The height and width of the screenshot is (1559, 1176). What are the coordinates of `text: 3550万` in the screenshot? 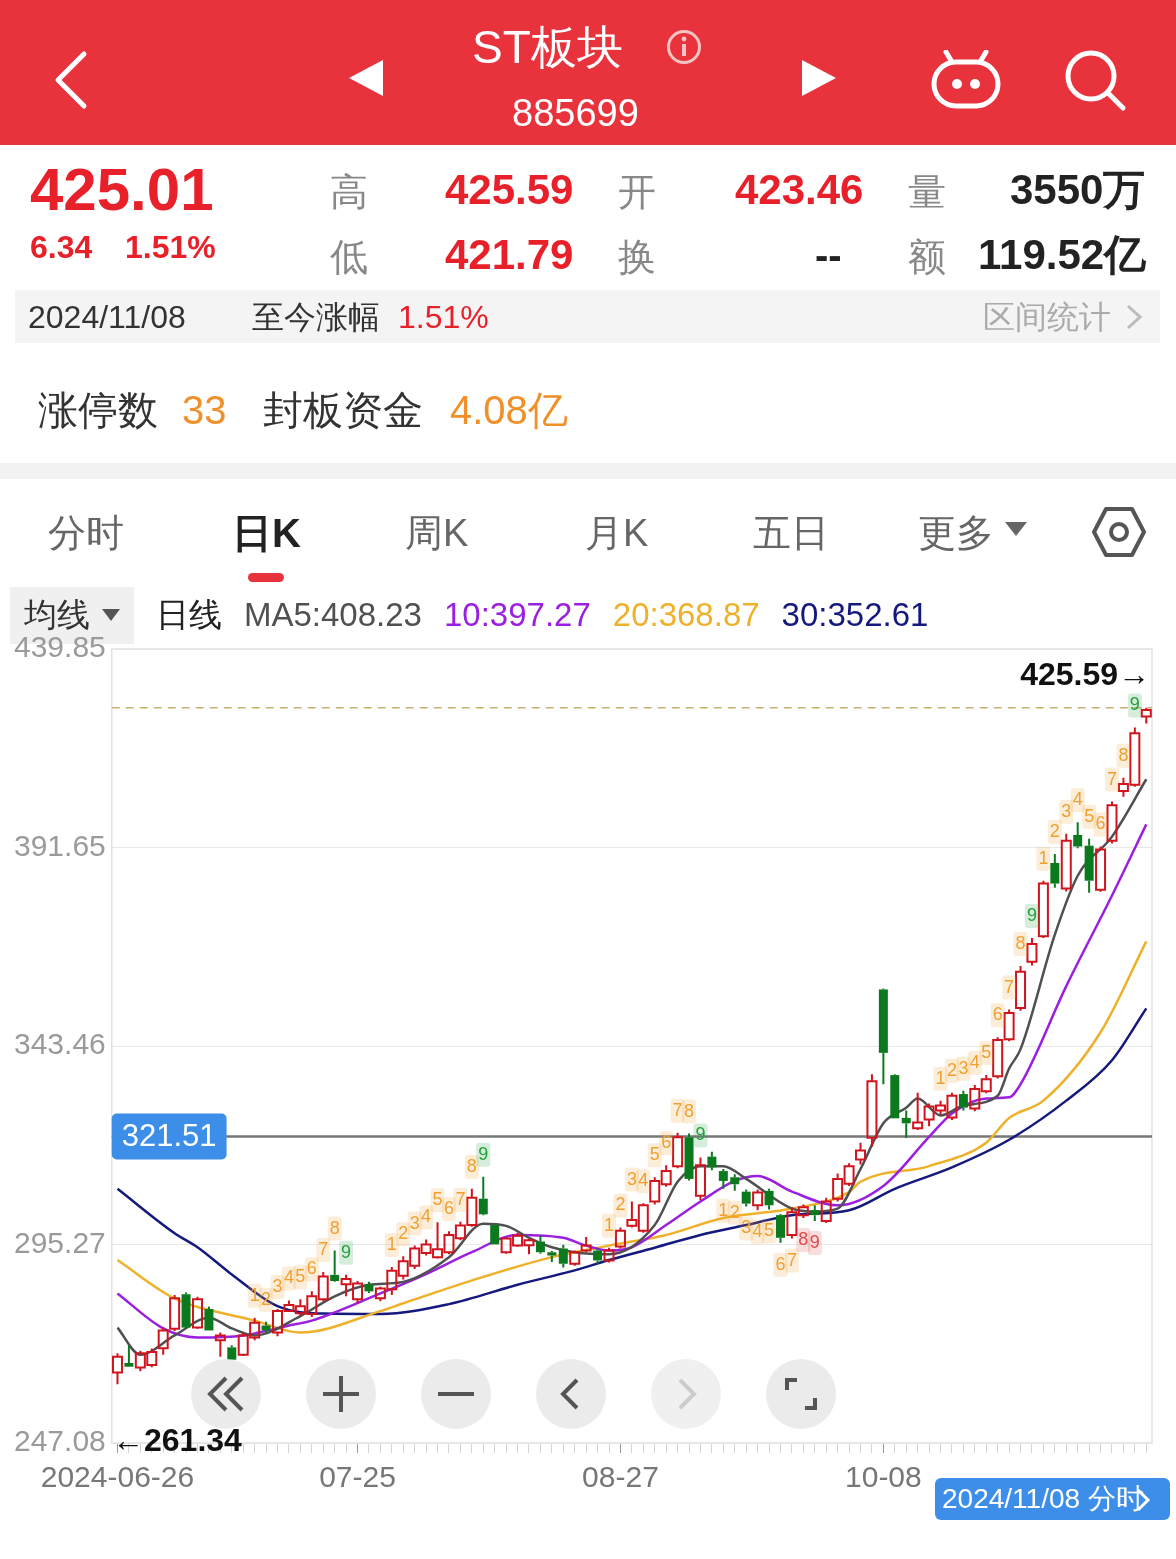 It's located at (1078, 189).